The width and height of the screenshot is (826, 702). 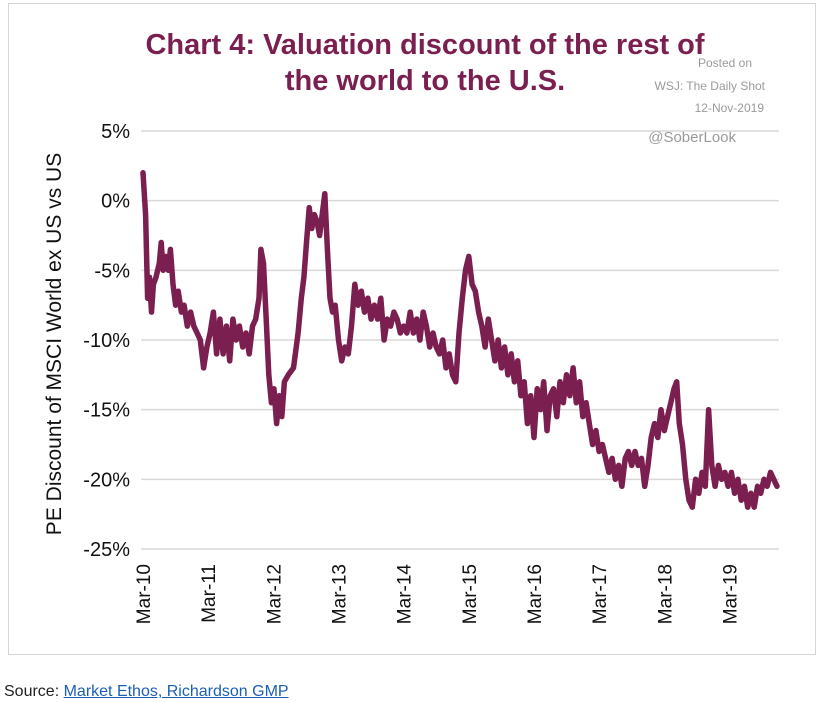 I want to click on y-tick-label: 5%, so click(x=115, y=132).